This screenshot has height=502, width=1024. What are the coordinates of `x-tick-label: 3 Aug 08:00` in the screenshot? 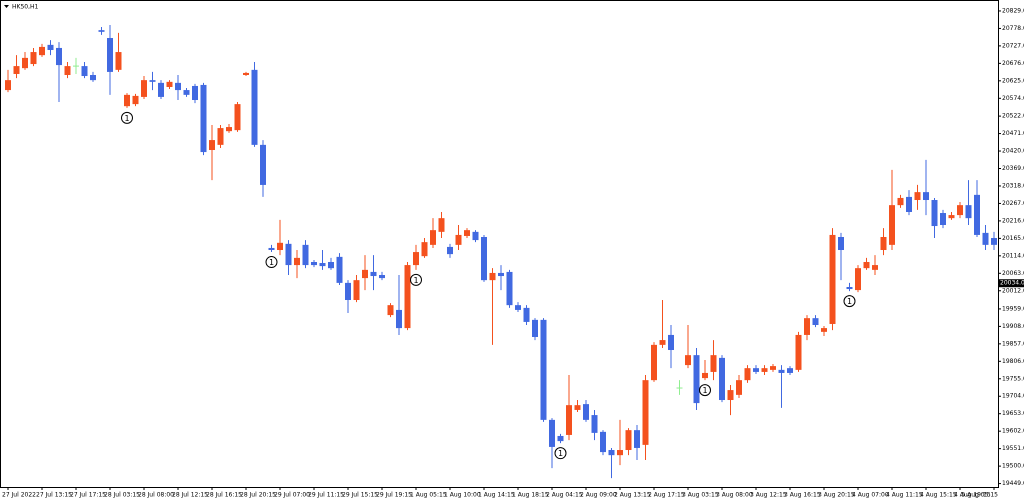 It's located at (734, 495).